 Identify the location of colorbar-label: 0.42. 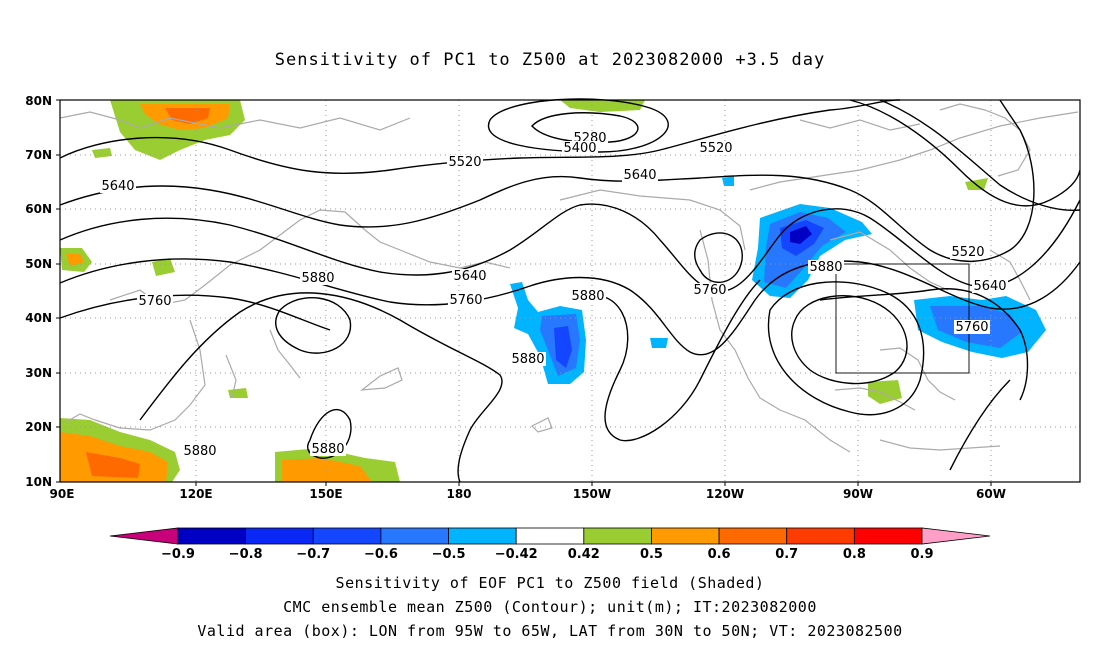
(584, 554).